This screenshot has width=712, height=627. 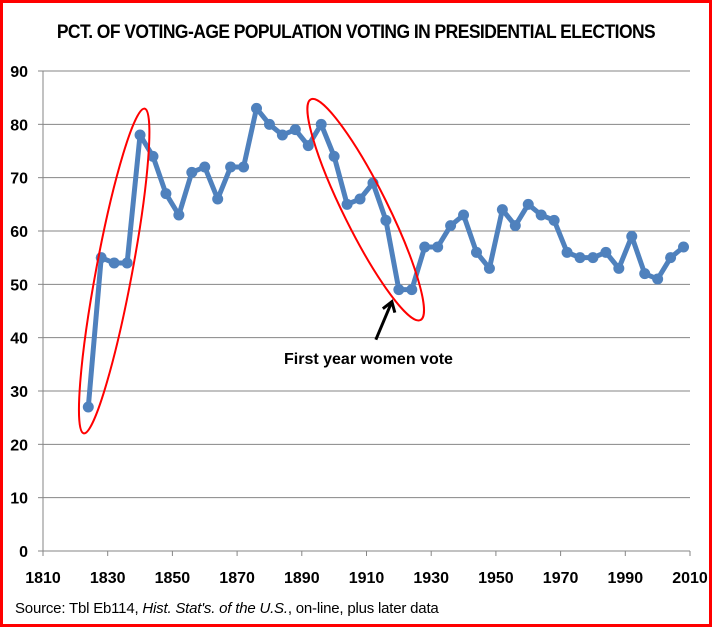 What do you see at coordinates (365, 209) in the screenshot?
I see `highlight-ellipse-suffrage` at bounding box center [365, 209].